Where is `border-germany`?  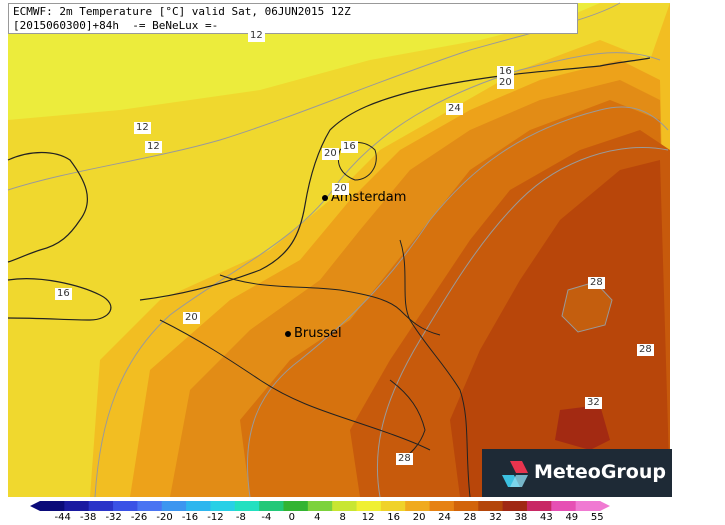 border-germany is located at coordinates (435, 368).